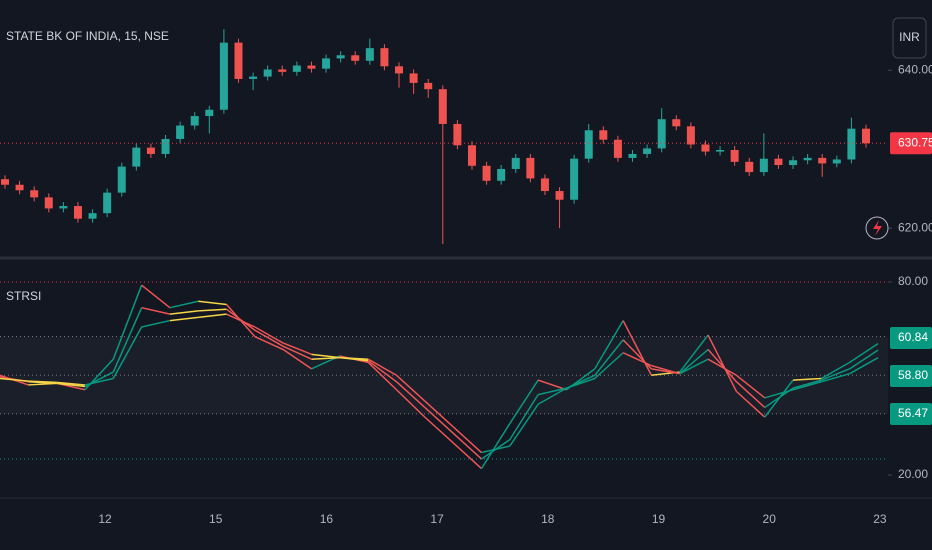 The width and height of the screenshot is (932, 550). What do you see at coordinates (437, 519) in the screenshot?
I see `x-tick-label: 17` at bounding box center [437, 519].